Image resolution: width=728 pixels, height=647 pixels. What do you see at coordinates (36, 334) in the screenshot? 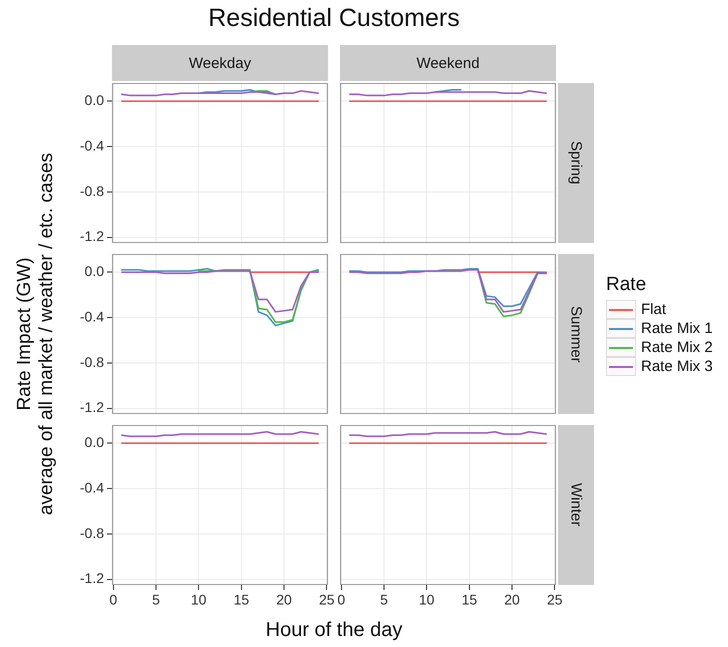
I see `y-axis-title: Rate Impact (GW) average of all market / weather / etc. cases` at bounding box center [36, 334].